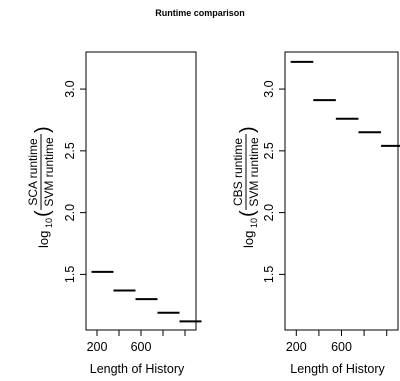 Image resolution: width=400 pixels, height=381 pixels. What do you see at coordinates (200, 13) in the screenshot?
I see `figure-title: Runtime comparison` at bounding box center [200, 13].